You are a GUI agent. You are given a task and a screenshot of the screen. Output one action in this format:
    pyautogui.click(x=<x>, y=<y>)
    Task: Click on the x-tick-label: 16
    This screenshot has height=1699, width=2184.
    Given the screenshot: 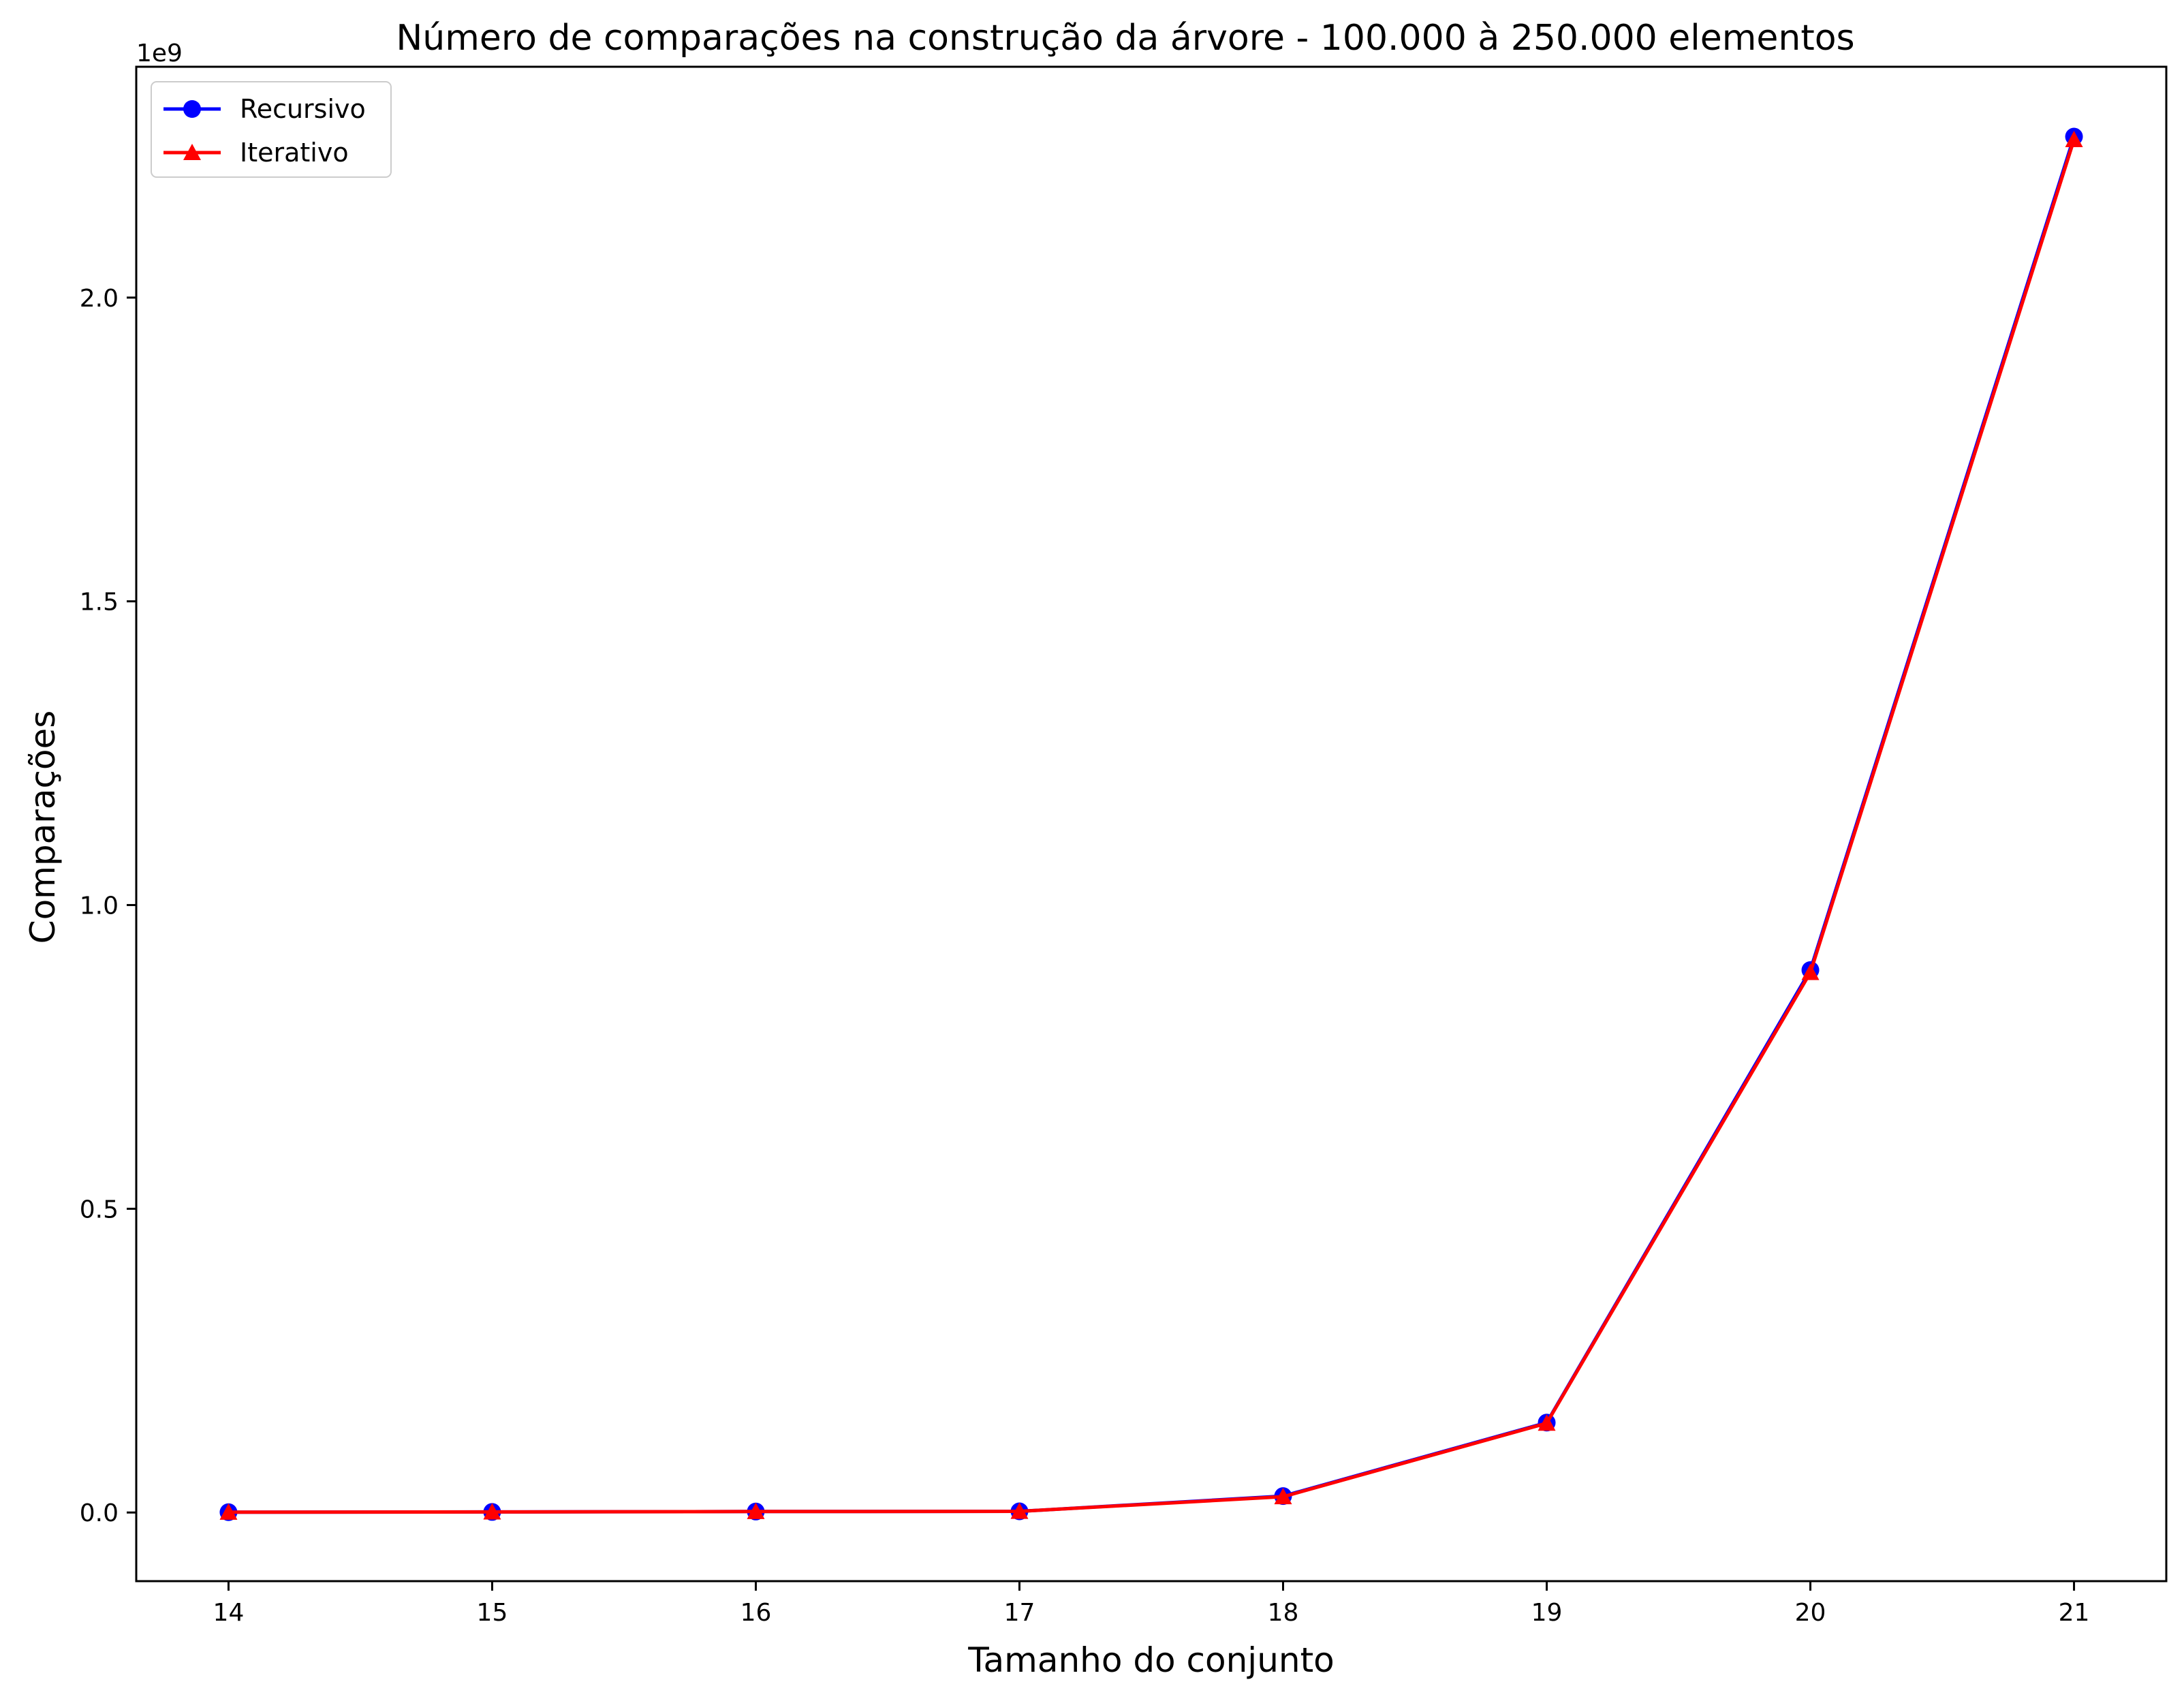 What is the action you would take?
    pyautogui.click(x=756, y=1613)
    